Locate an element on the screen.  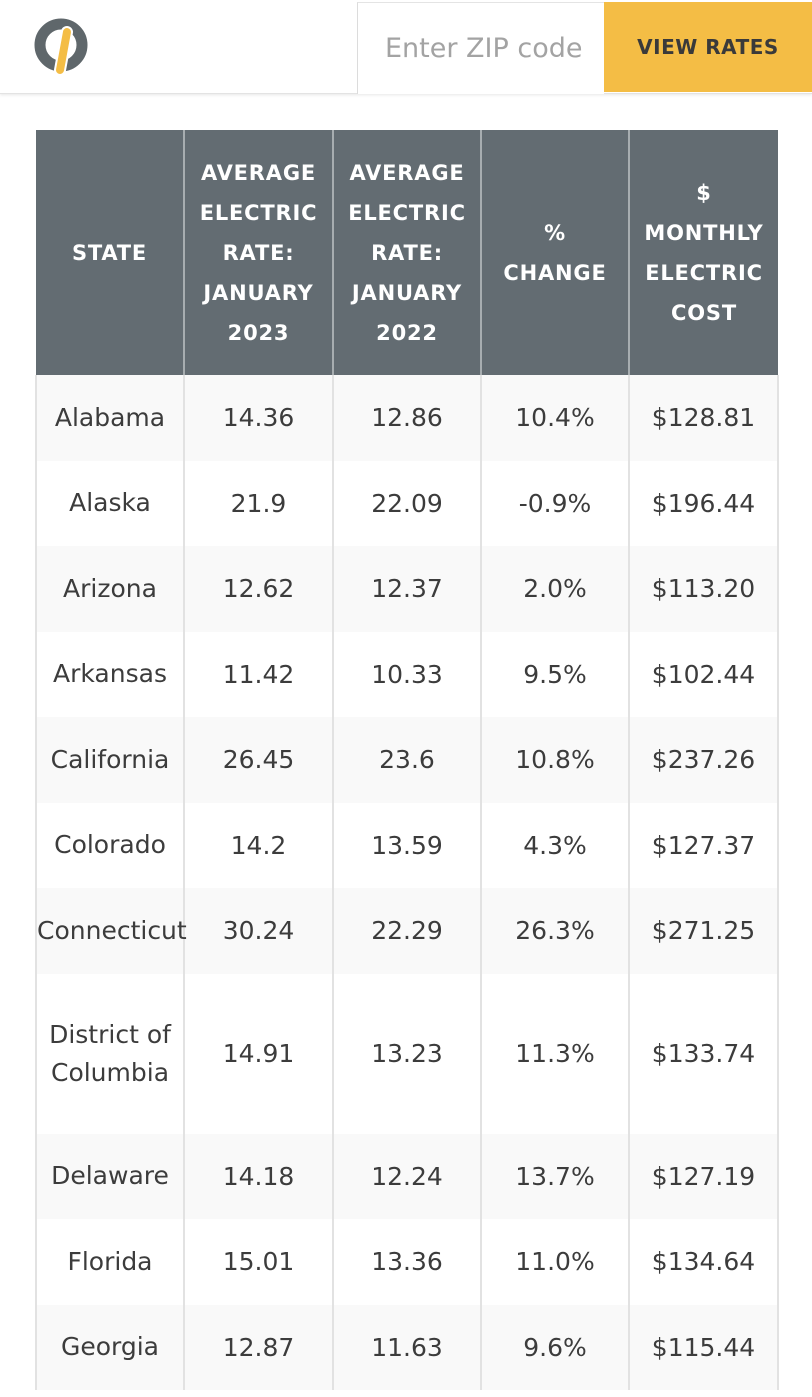
table-row: Alaska 21.9 22.09 -0.9% $196.44 is located at coordinates (407, 503).